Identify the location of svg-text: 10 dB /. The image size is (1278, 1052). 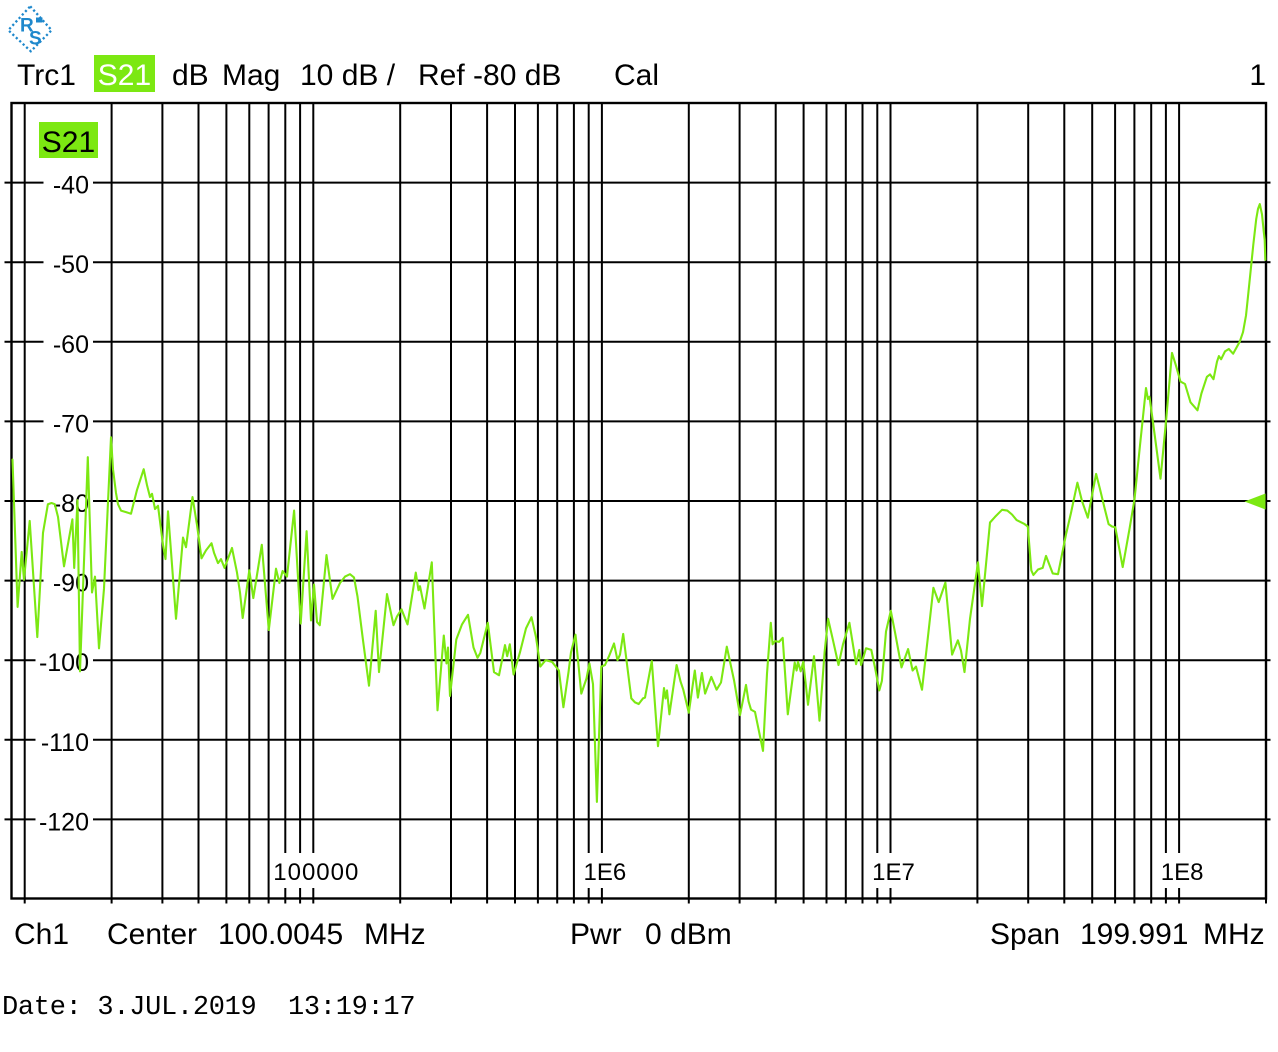
(348, 75).